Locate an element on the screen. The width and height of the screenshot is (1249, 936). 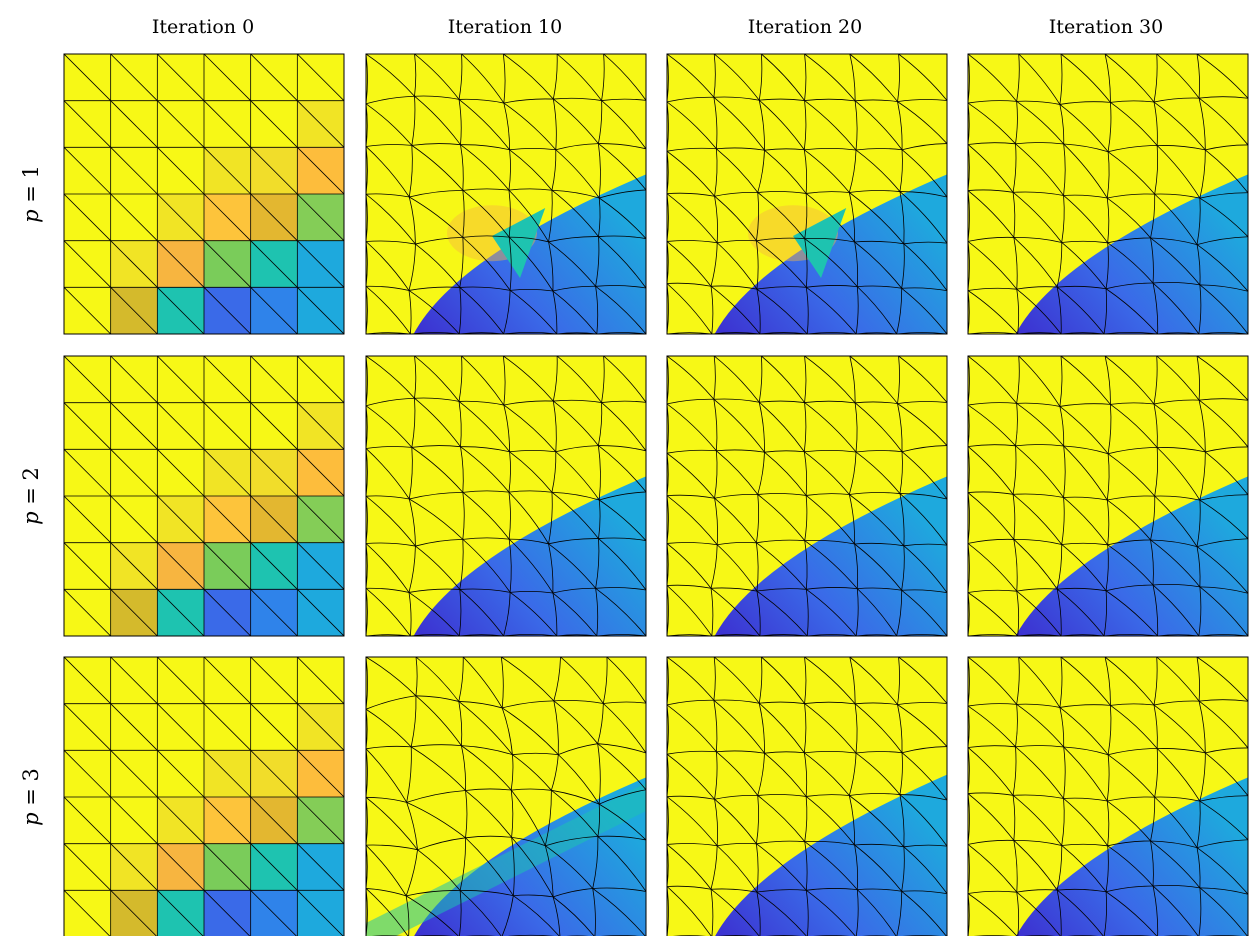
column-title-iteration-10: Iteration 10 is located at coordinates (505, 27).